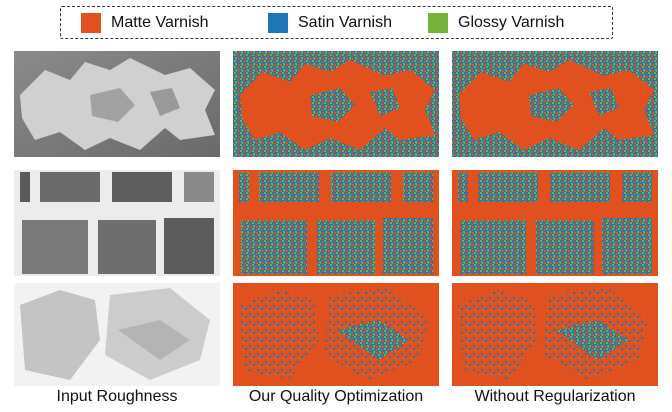 The width and height of the screenshot is (672, 412). Describe the element at coordinates (438, 23) in the screenshot. I see `glossy-swatch-icon` at that location.